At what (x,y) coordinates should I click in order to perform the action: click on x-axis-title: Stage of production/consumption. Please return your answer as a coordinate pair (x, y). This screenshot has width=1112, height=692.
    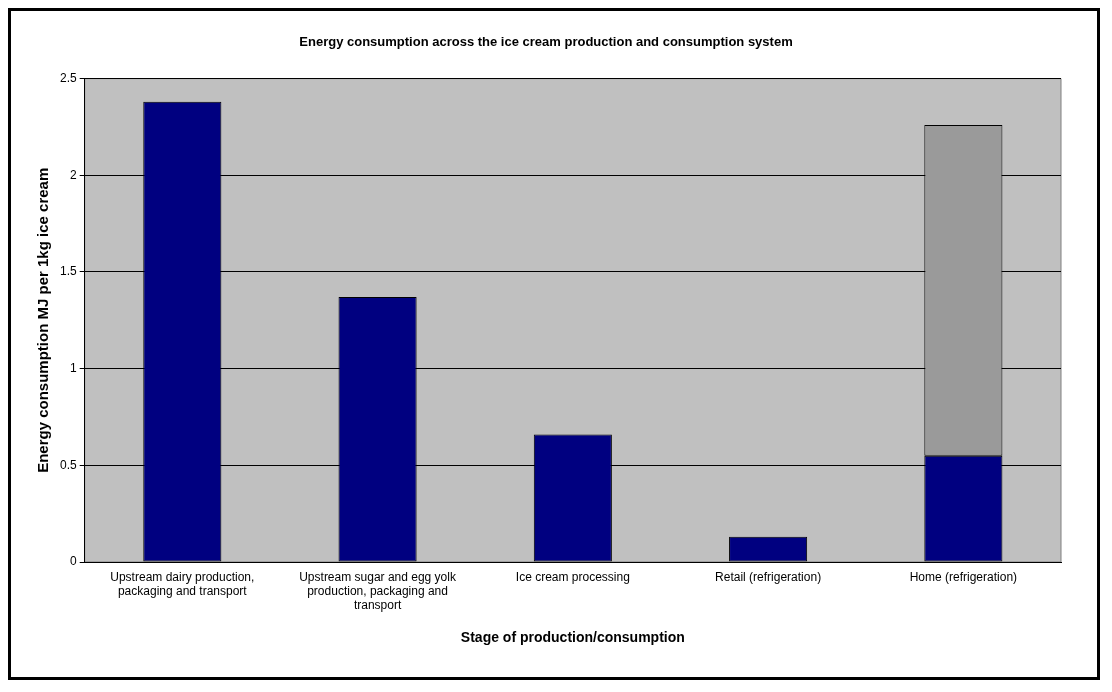
    Looking at the image, I should click on (572, 637).